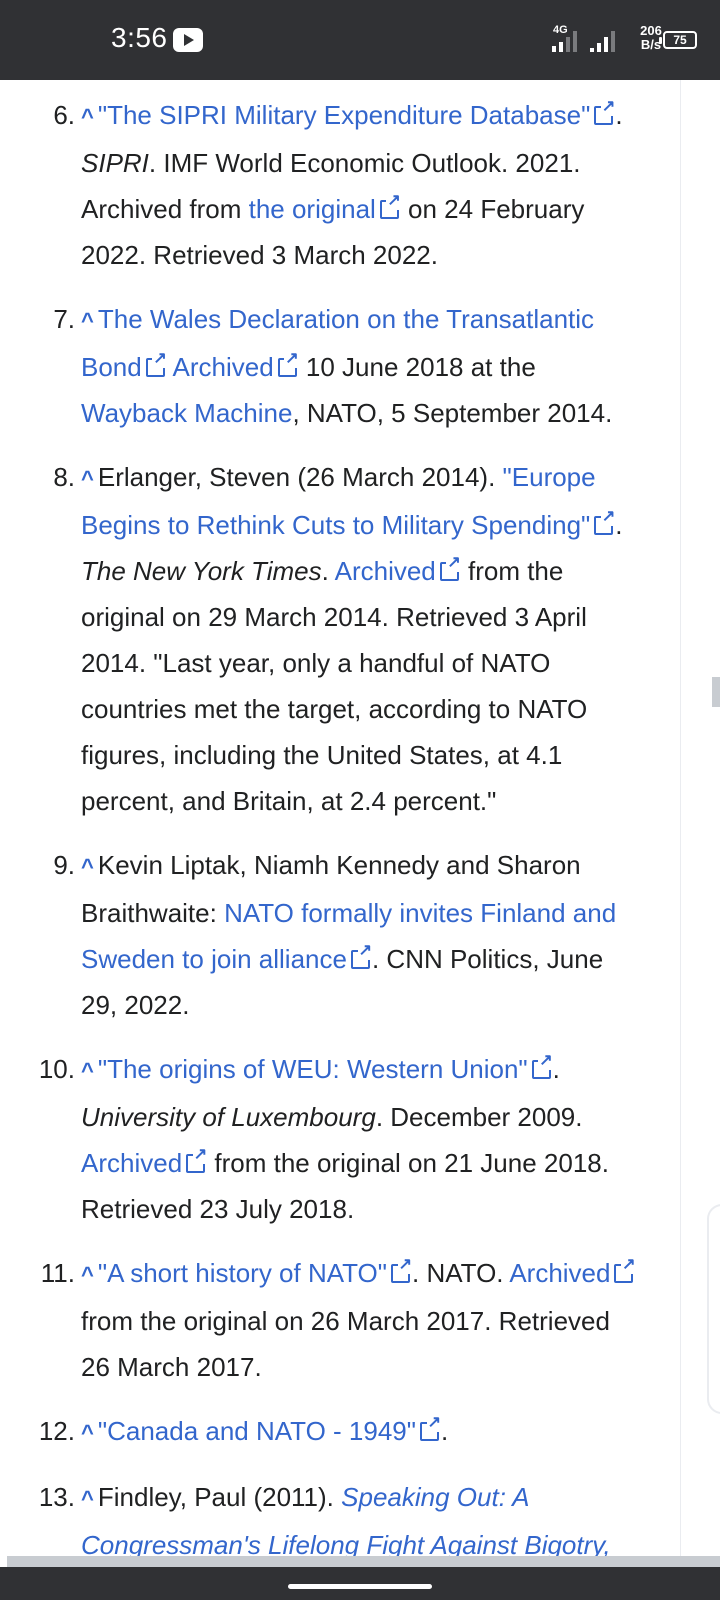 The height and width of the screenshot is (1600, 720). Describe the element at coordinates (716, 692) in the screenshot. I see `vertical-scrollbar-thumb` at that location.